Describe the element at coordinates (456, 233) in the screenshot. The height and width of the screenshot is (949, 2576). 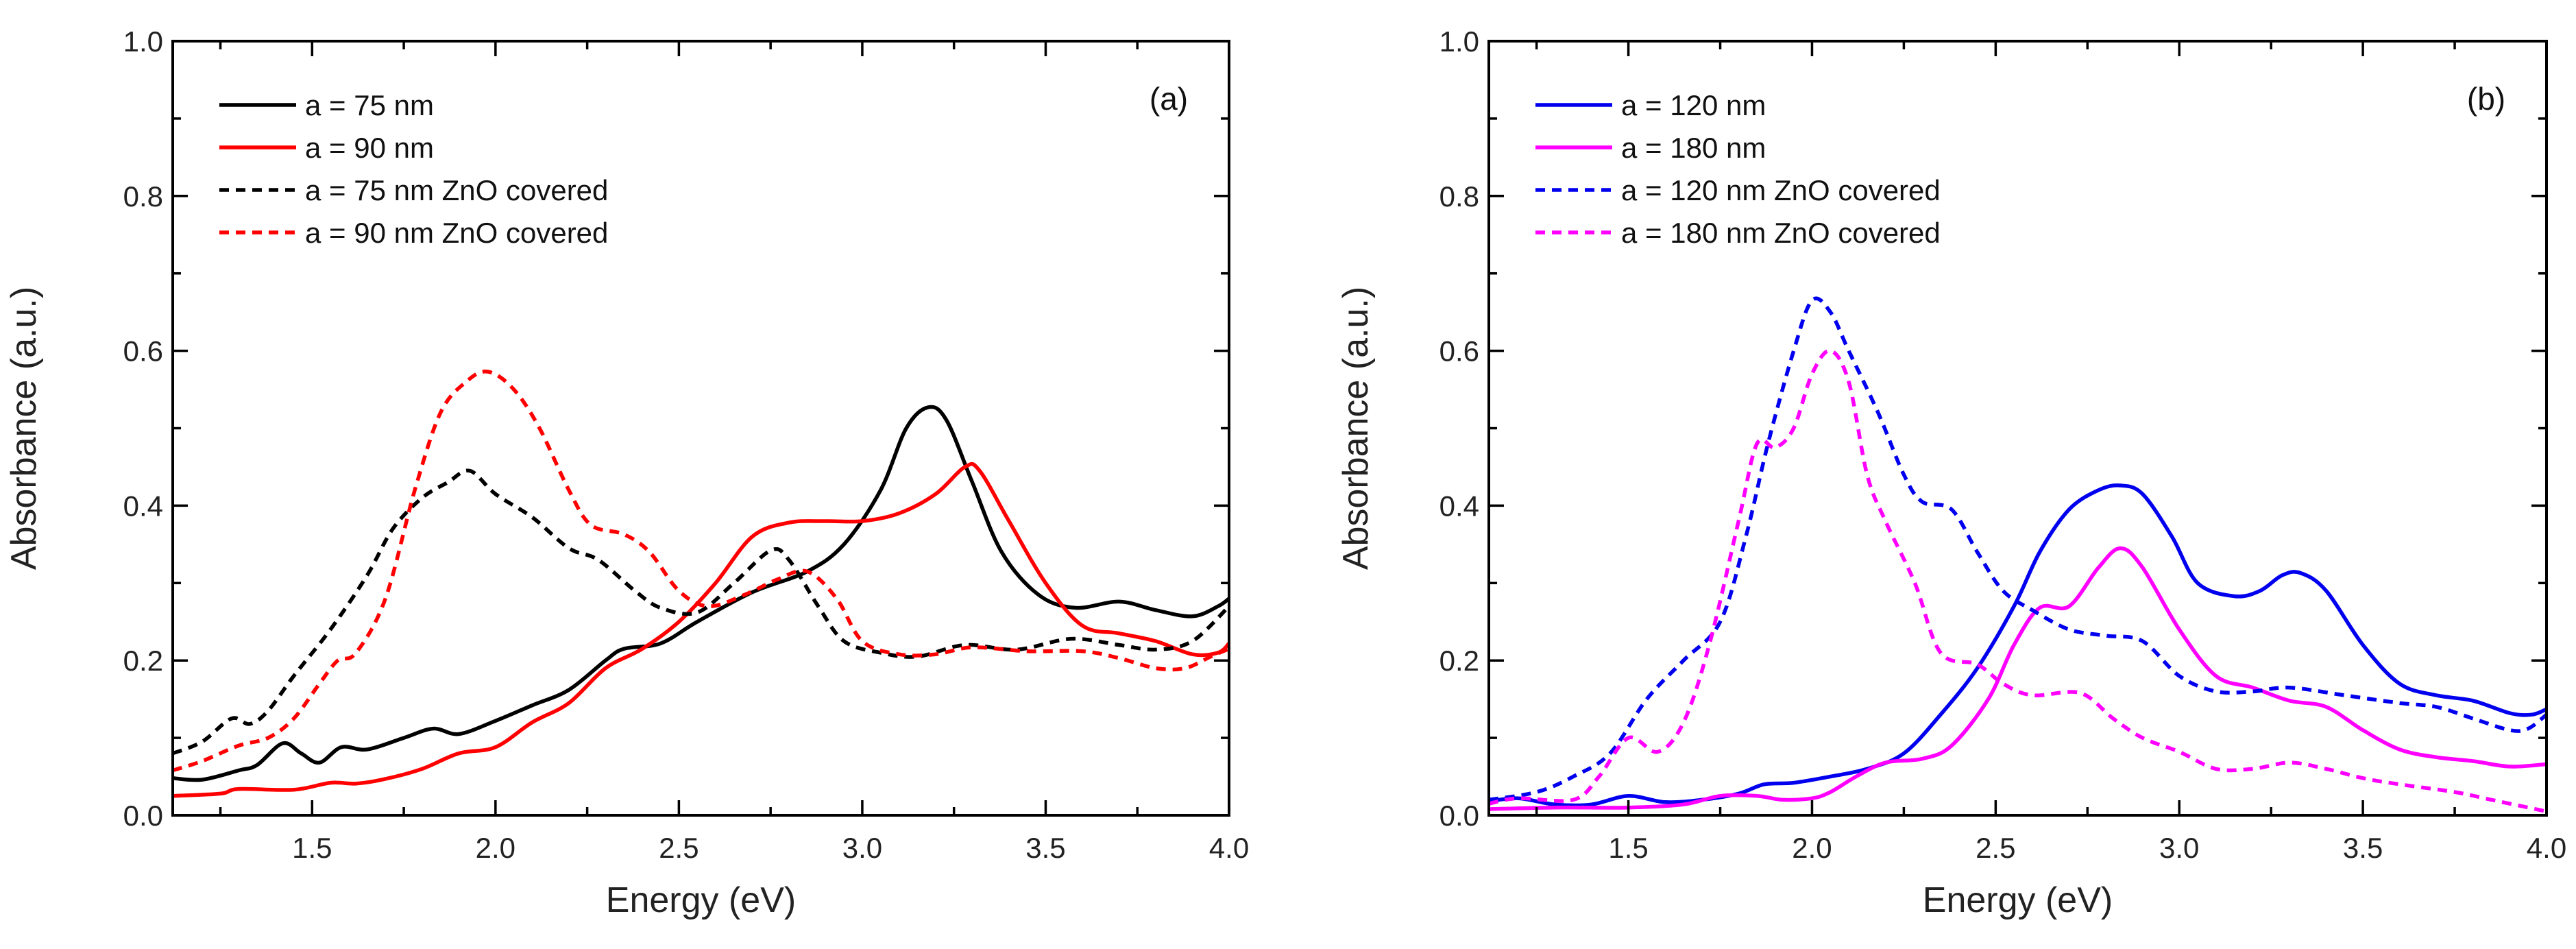
I see `legend-label: a = 90 nm ZnO covered` at that location.